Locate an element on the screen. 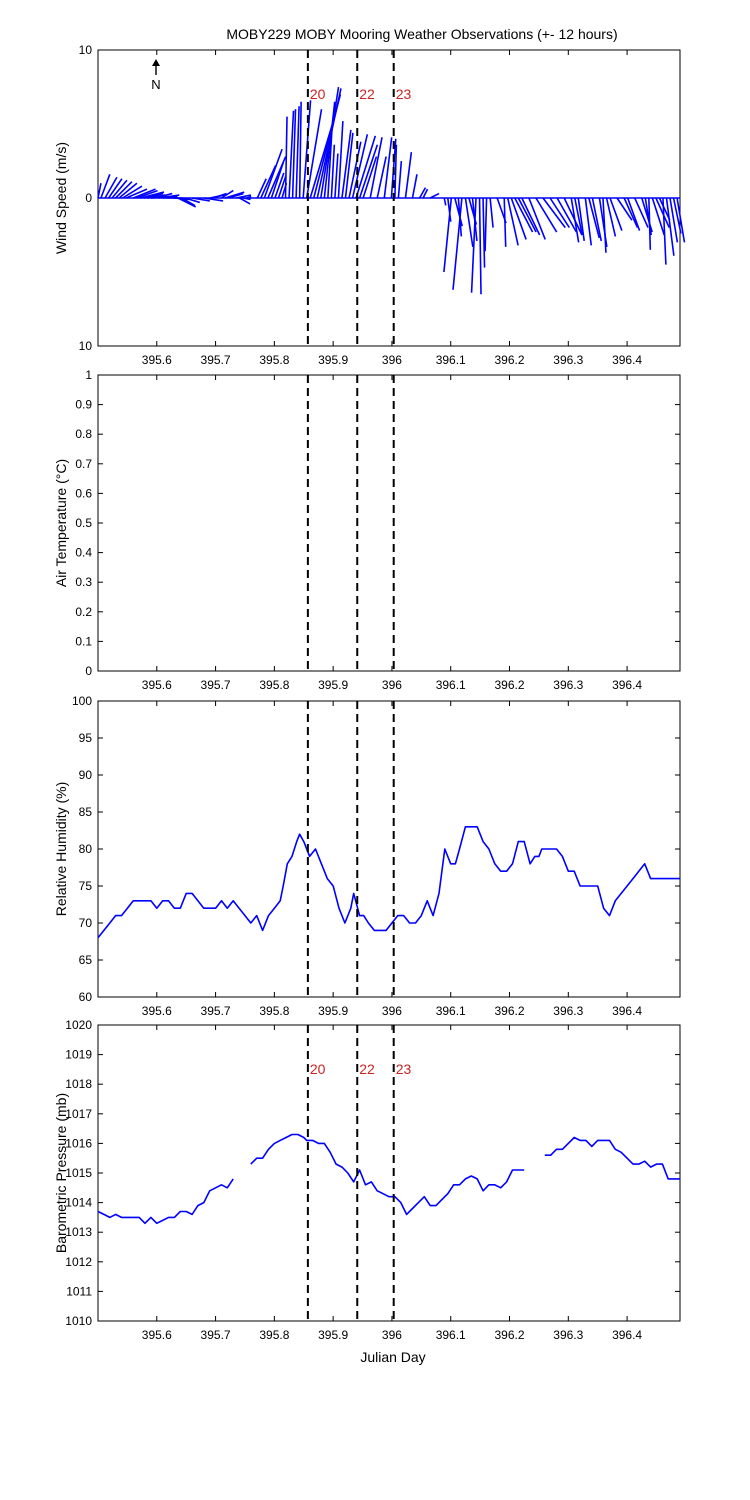  y-tick-label: 0.6 is located at coordinates (83, 493).